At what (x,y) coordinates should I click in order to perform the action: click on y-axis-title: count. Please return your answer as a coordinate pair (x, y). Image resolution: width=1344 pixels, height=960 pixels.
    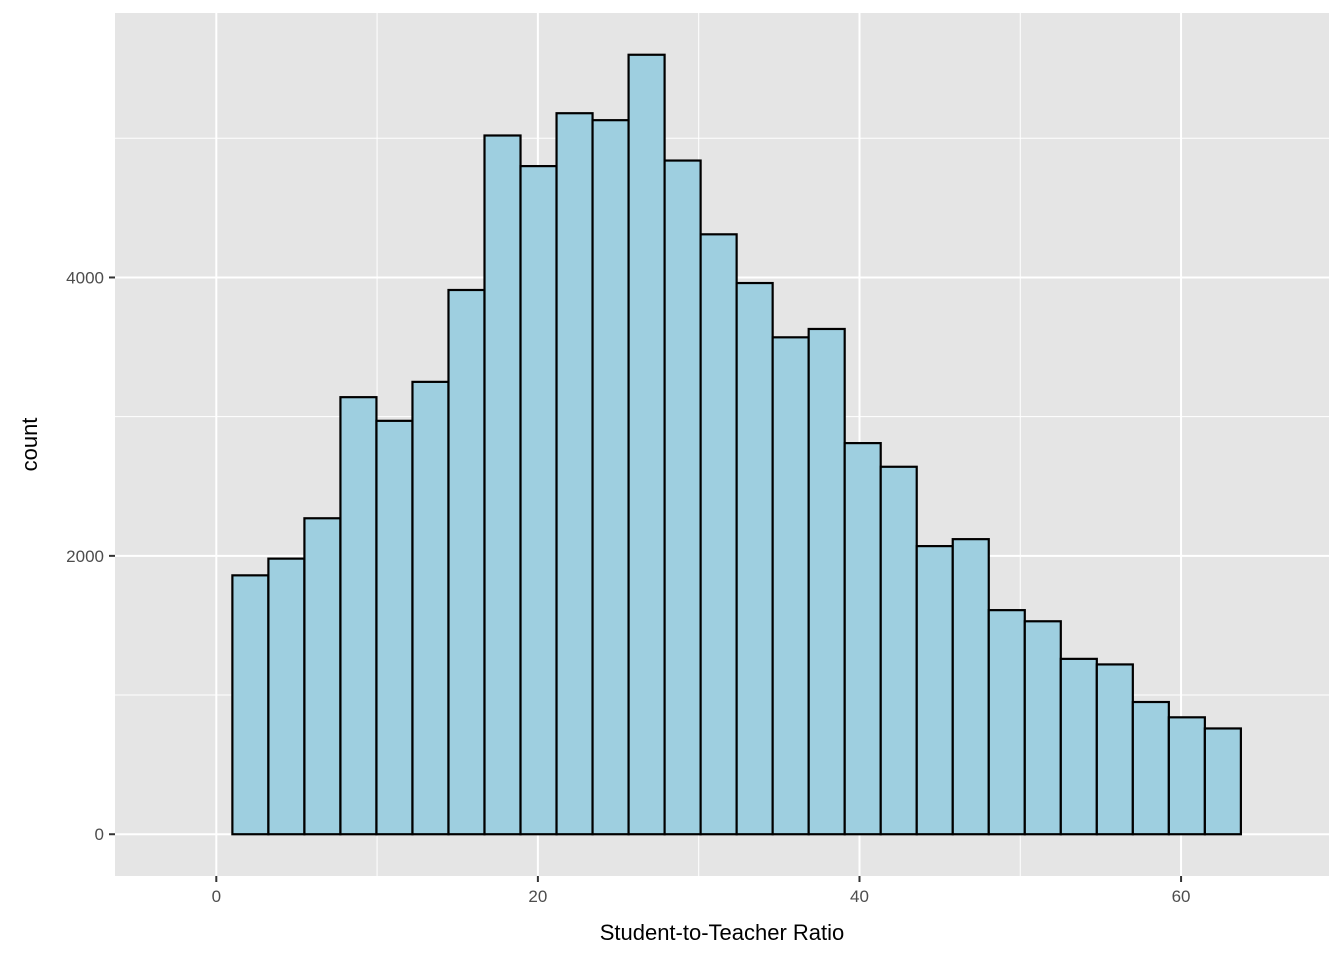
    Looking at the image, I should click on (29, 445).